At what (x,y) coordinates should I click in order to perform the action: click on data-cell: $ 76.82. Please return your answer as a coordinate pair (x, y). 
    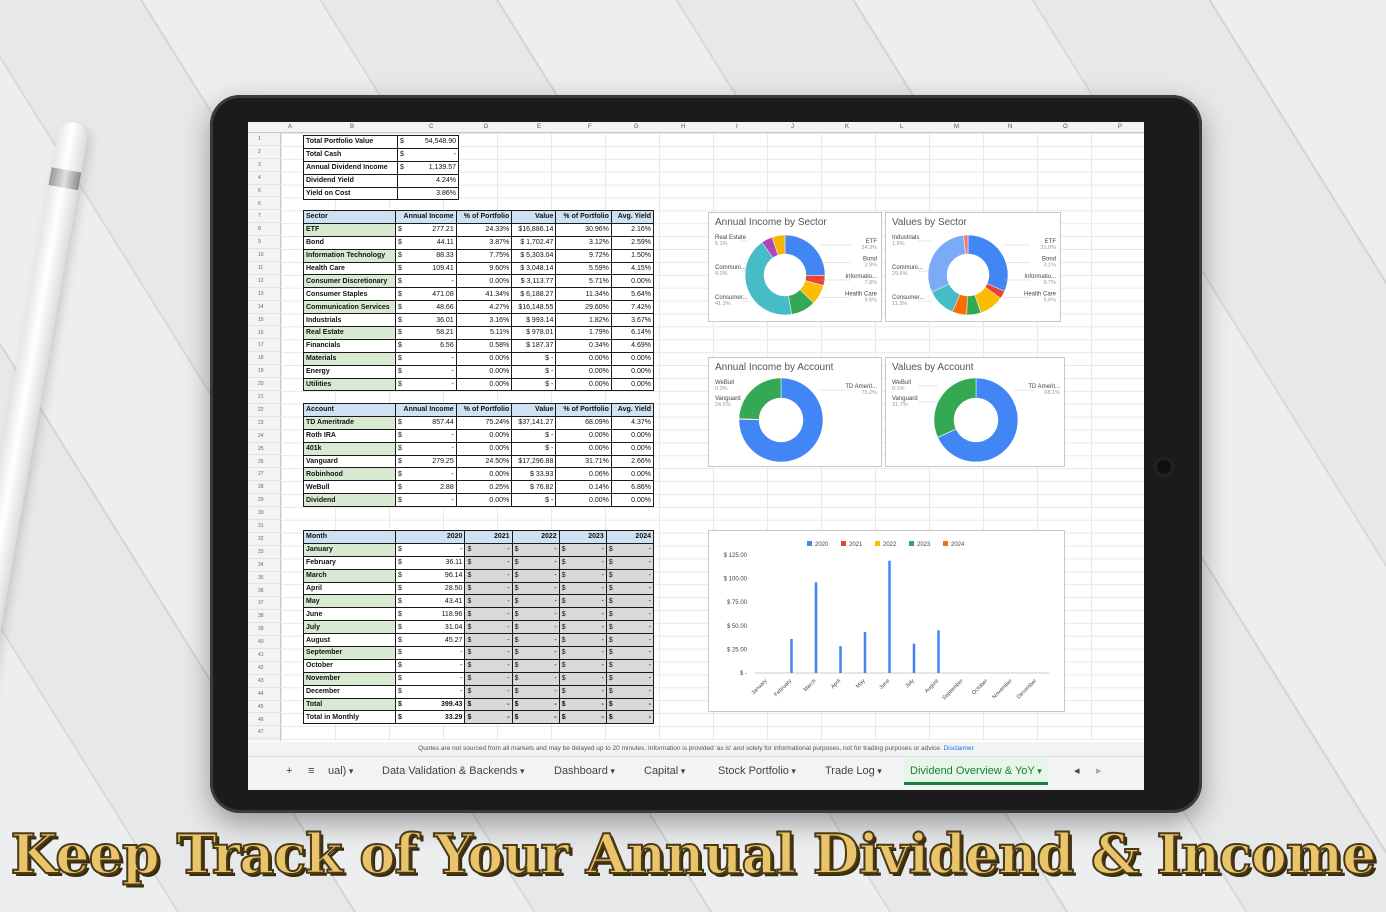
    Looking at the image, I should click on (534, 487).